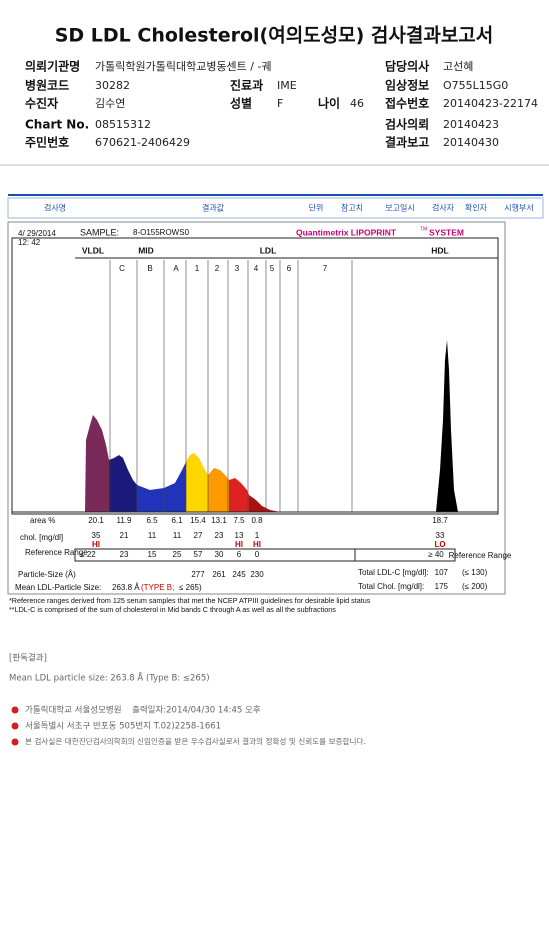 The width and height of the screenshot is (549, 944). I want to click on sample-id: 8-O155ROWS0, so click(161, 232).